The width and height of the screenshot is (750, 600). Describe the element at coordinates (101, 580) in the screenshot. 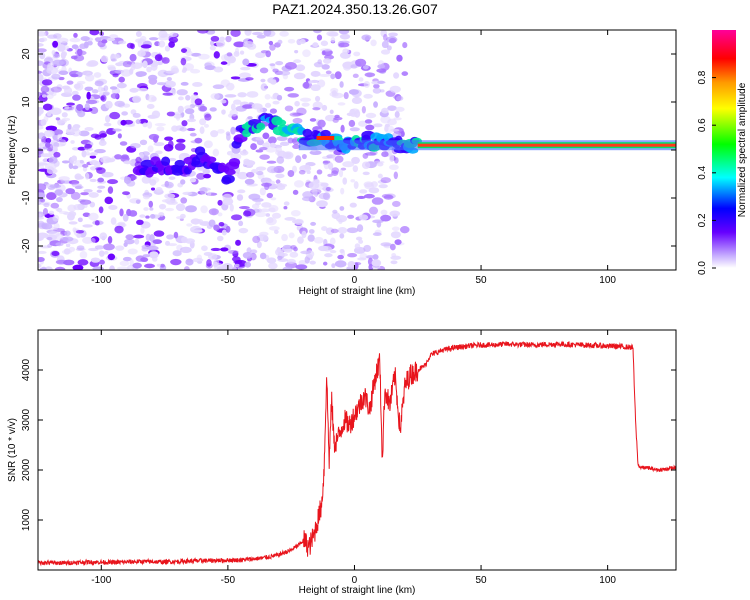

I see `snr-x-tick-label: -100` at that location.